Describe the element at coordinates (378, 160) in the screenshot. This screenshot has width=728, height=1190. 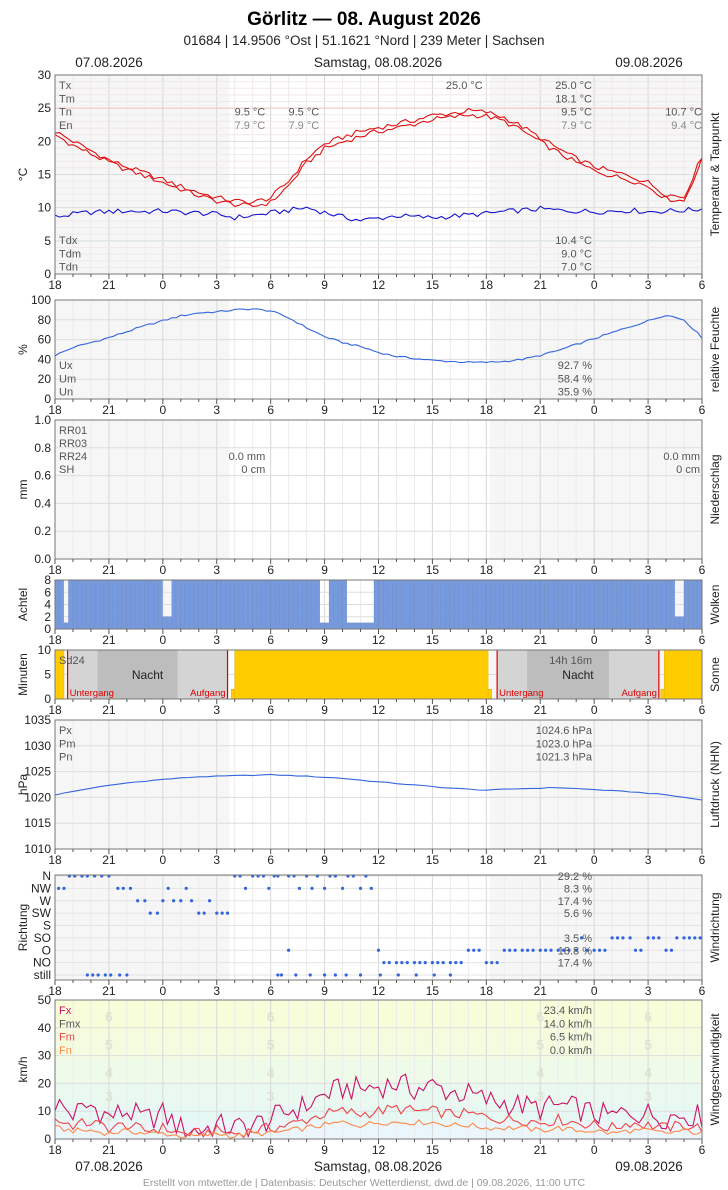
I see `series-line-Tm` at that location.